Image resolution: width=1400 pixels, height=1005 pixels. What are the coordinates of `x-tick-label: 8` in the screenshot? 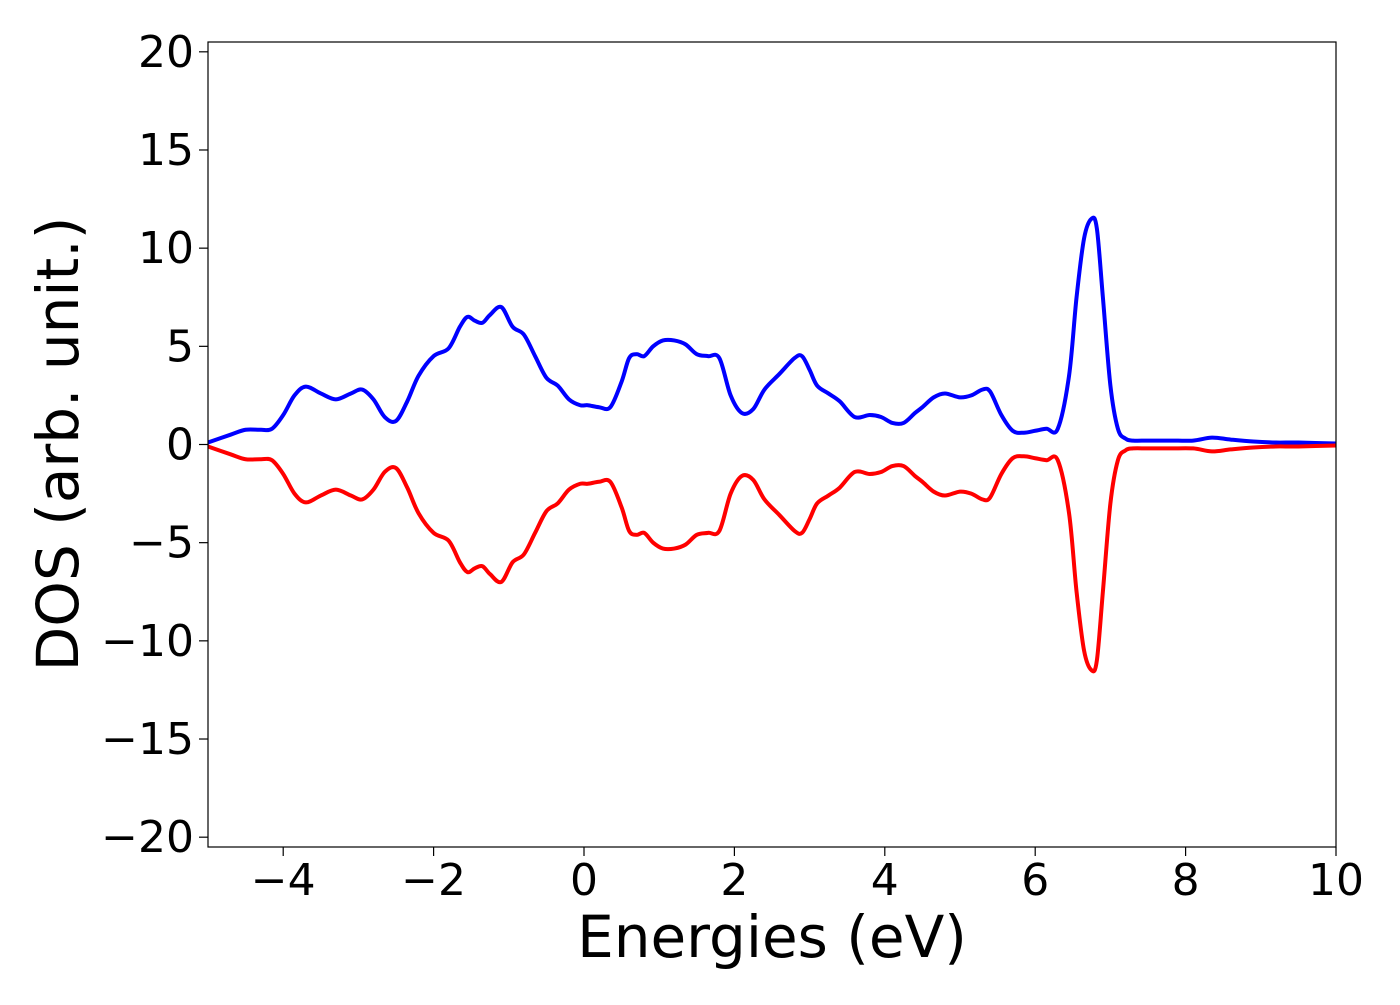 It's located at (1186, 880).